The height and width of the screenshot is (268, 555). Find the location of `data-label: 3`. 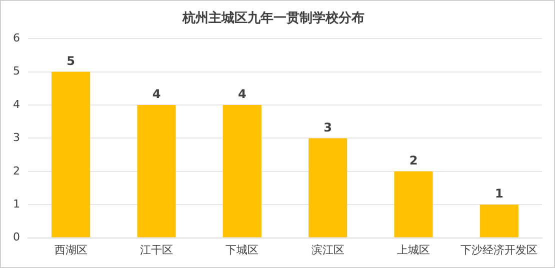

data-label: 3 is located at coordinates (328, 127).